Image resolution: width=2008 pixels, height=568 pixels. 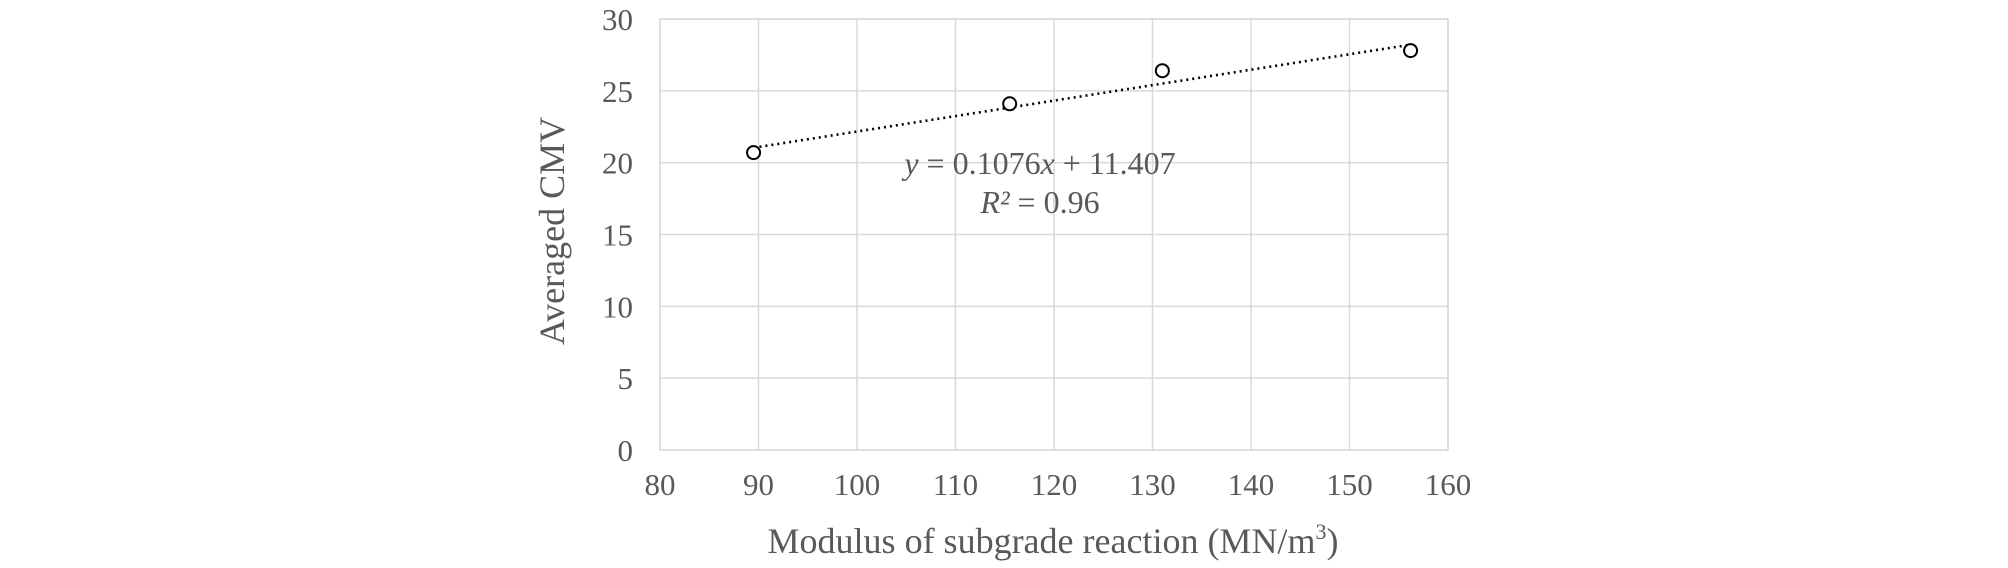 I want to click on x-tick-label: 130, so click(x=1152, y=484).